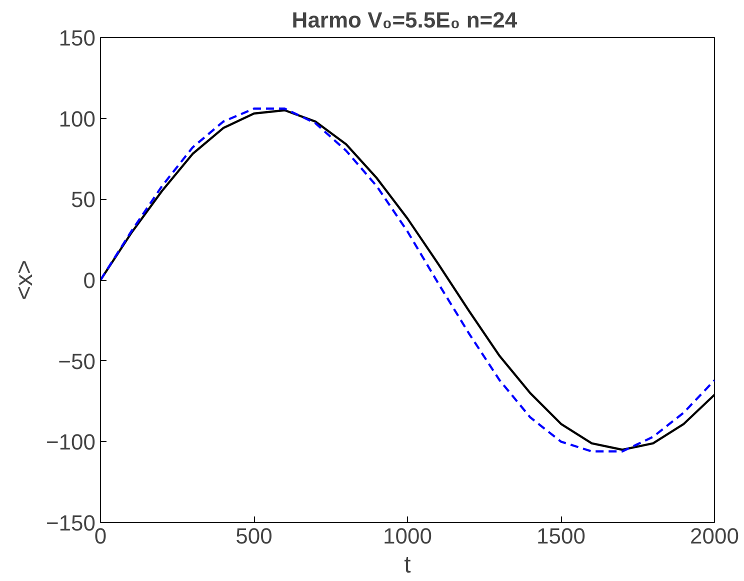 This screenshot has width=744, height=581. Describe the element at coordinates (71, 442) in the screenshot. I see `y-tick-label: −100` at that location.